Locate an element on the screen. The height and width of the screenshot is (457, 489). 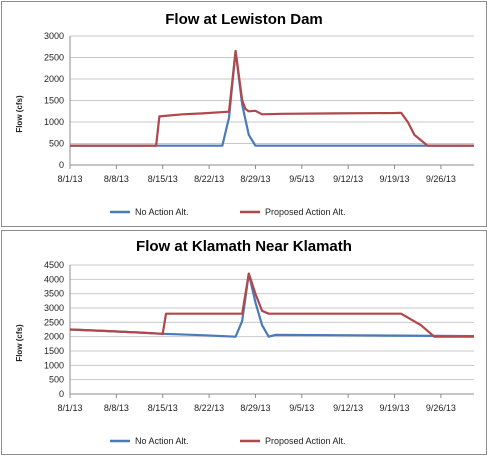
chart-title: Flow at Klamath Near Klamath is located at coordinates (244, 246).